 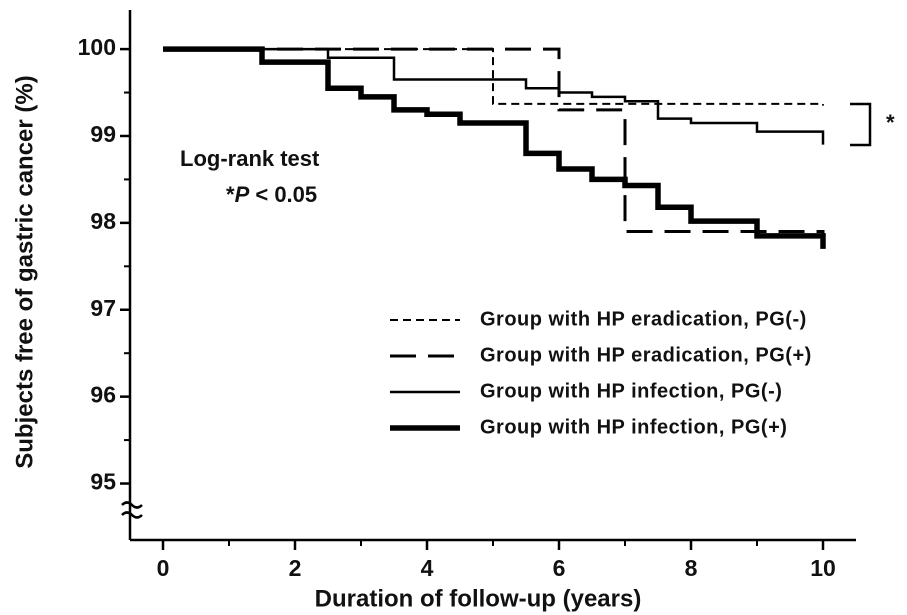 What do you see at coordinates (295, 568) in the screenshot?
I see `x-tick-label: 2` at bounding box center [295, 568].